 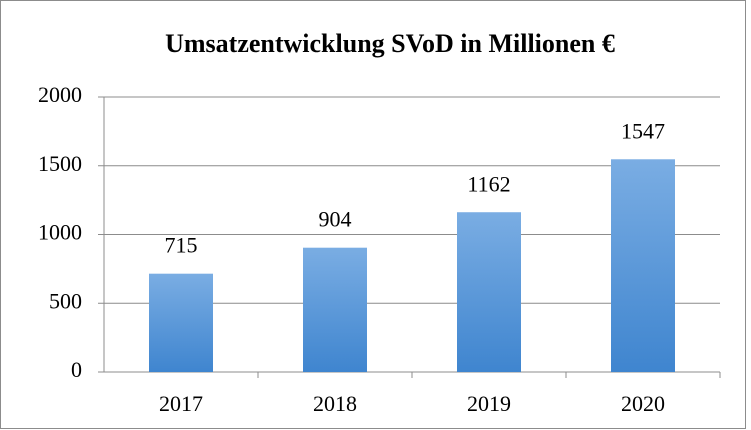 I want to click on data-label: 1547, so click(x=643, y=130).